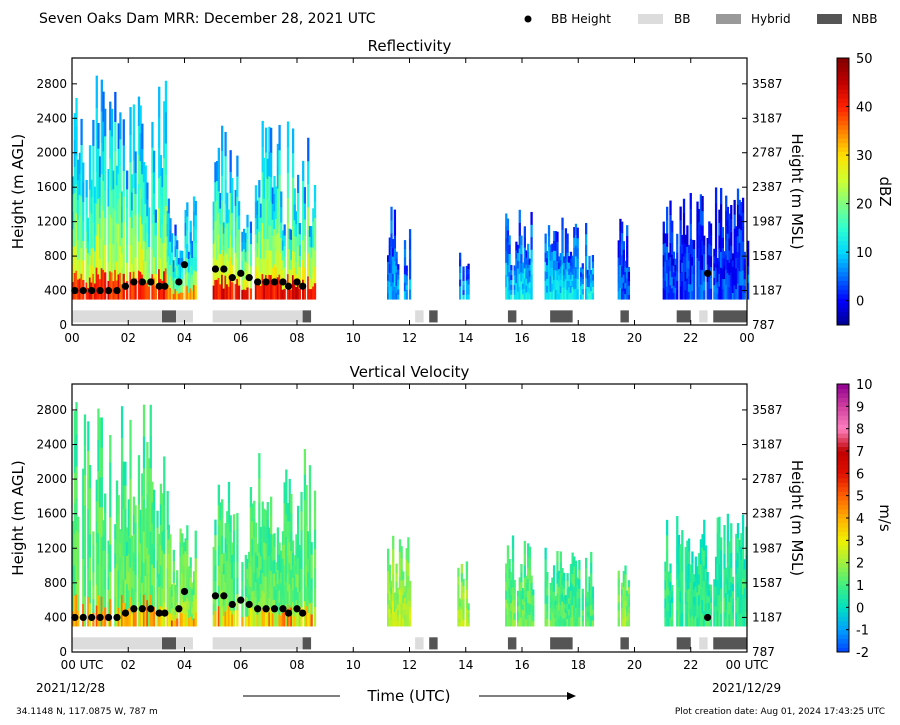 This screenshot has width=900, height=725. I want to click on colorbar-step, so click(843, 520).